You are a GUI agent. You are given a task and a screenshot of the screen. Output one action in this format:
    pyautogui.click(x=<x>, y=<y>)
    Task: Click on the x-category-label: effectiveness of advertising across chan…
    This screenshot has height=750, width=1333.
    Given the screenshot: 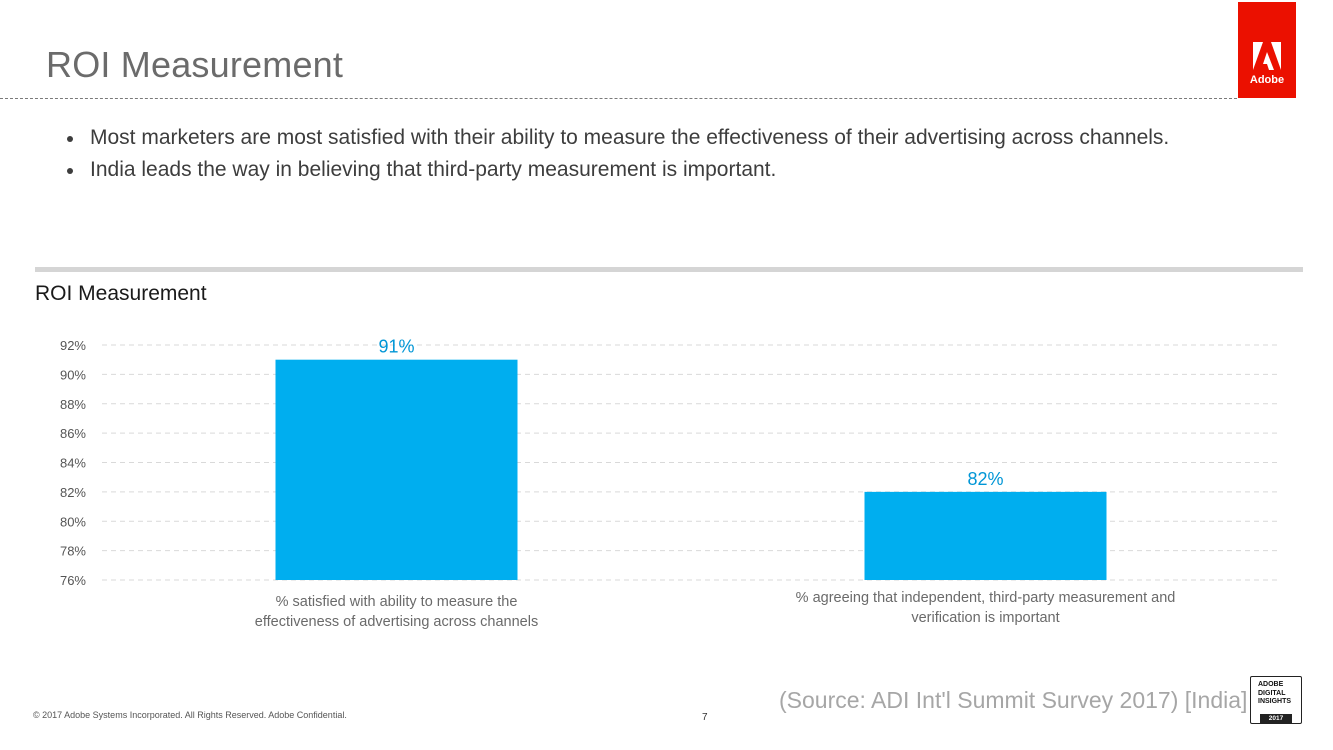 What is the action you would take?
    pyautogui.click(x=396, y=622)
    